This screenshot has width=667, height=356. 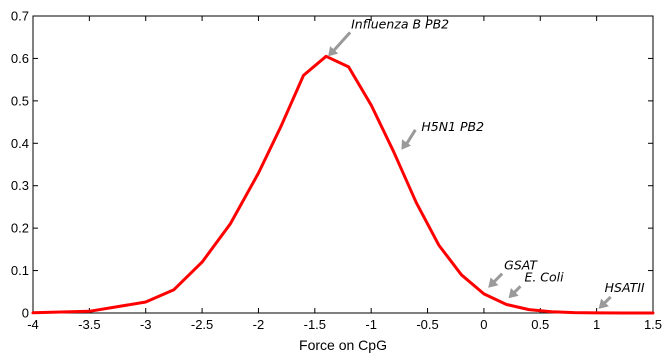 What do you see at coordinates (25, 313) in the screenshot?
I see `y-tick-label: 0` at bounding box center [25, 313].